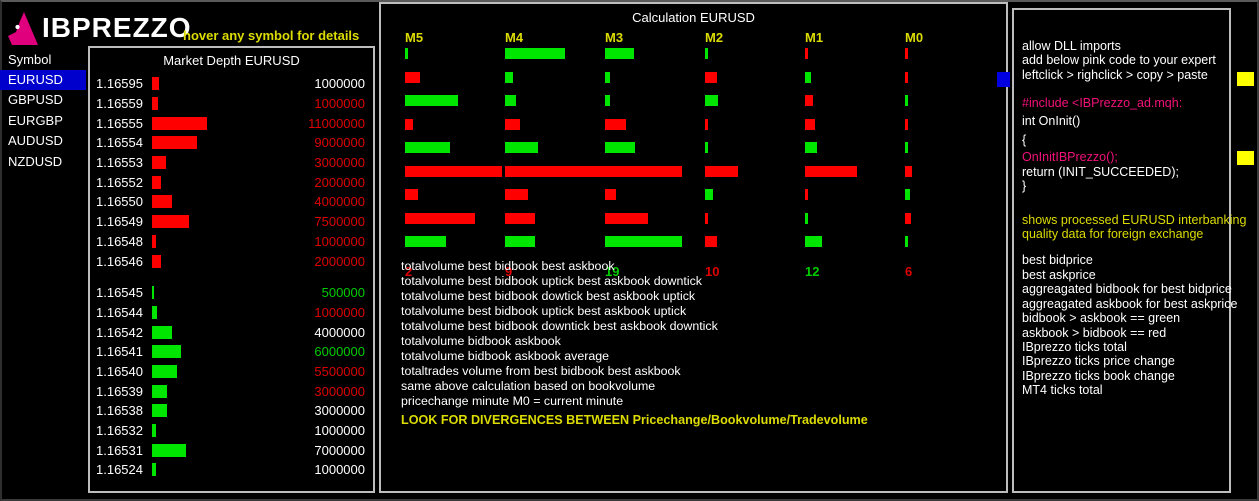  I want to click on depth-row: 1.16559 1000000, so click(231, 104).